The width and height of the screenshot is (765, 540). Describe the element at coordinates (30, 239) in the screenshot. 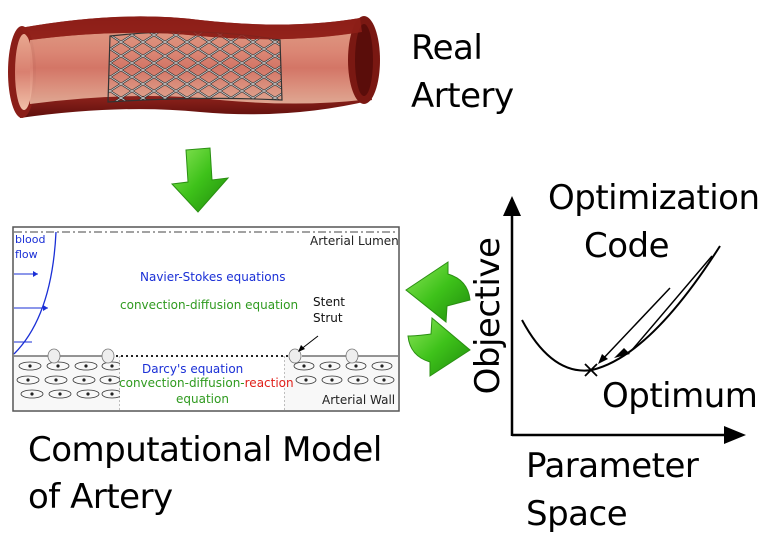

I see `blood-flow-label-line1: blood` at that location.